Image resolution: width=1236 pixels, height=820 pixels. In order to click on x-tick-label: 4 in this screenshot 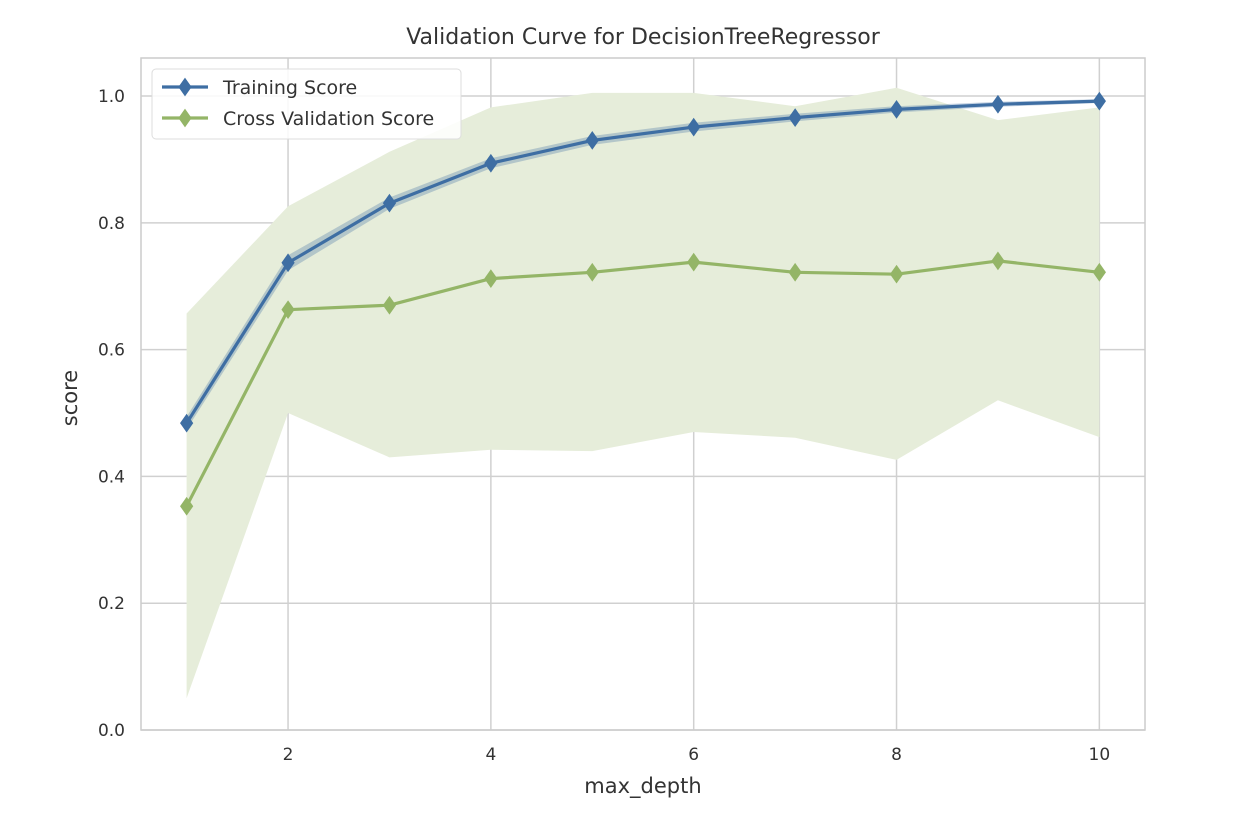, I will do `click(490, 755)`.